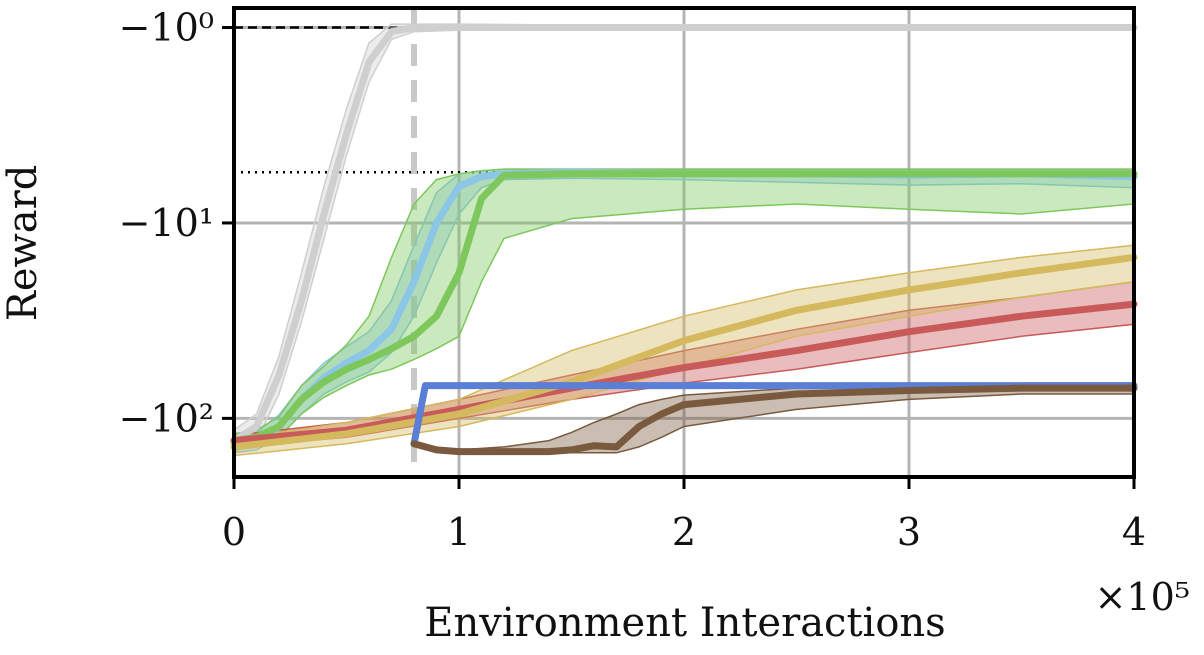 The width and height of the screenshot is (1204, 655). Describe the element at coordinates (459, 532) in the screenshot. I see `x-tick-label: 1` at that location.